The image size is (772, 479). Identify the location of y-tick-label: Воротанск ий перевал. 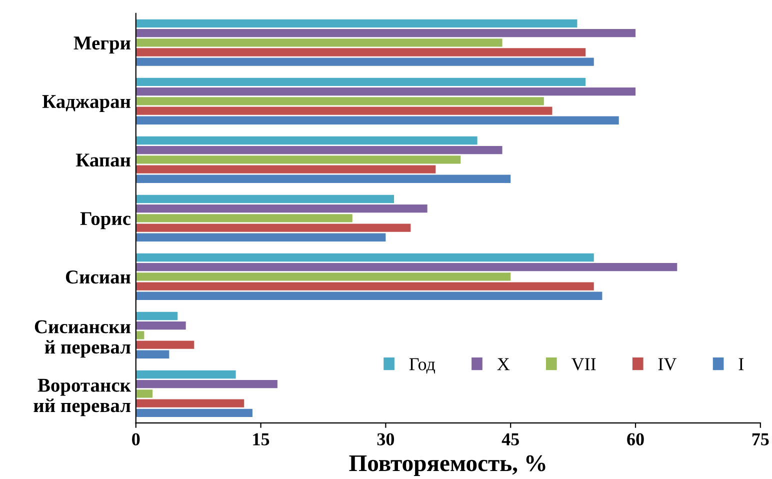
(82, 397).